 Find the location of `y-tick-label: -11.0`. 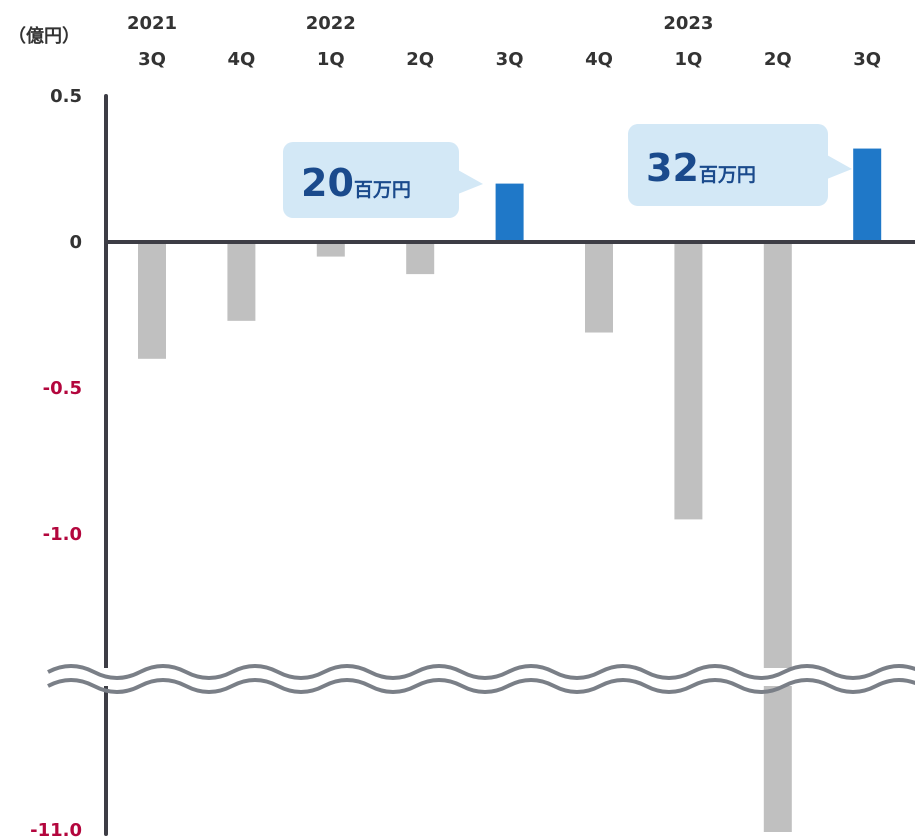

y-tick-label: -11.0 is located at coordinates (56, 829).